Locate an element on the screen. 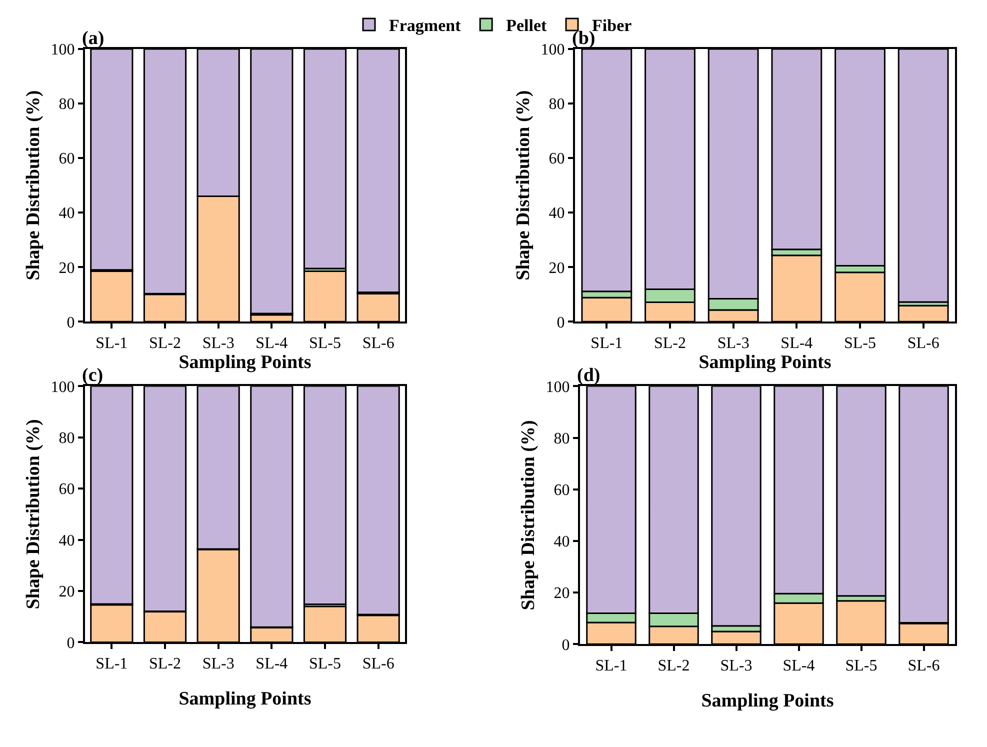  chart-title: (a) is located at coordinates (93, 38).